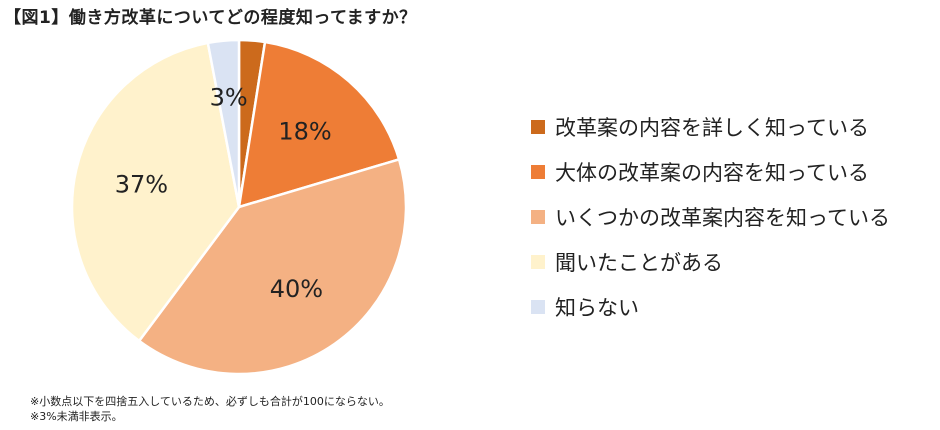 The image size is (940, 430). Describe the element at coordinates (210, 18) in the screenshot. I see `chart-title: 【図1】働き方改革についてどの程度知ってますか？` at that location.